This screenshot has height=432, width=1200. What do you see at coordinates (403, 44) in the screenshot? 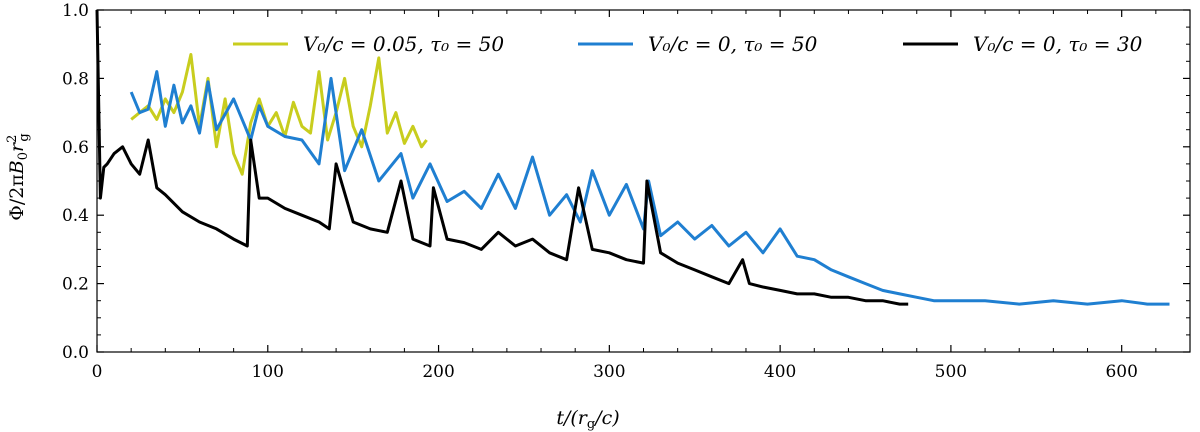
I see `legend-label: V₀/c = 0.05, τ₀ = 50` at bounding box center [403, 44].